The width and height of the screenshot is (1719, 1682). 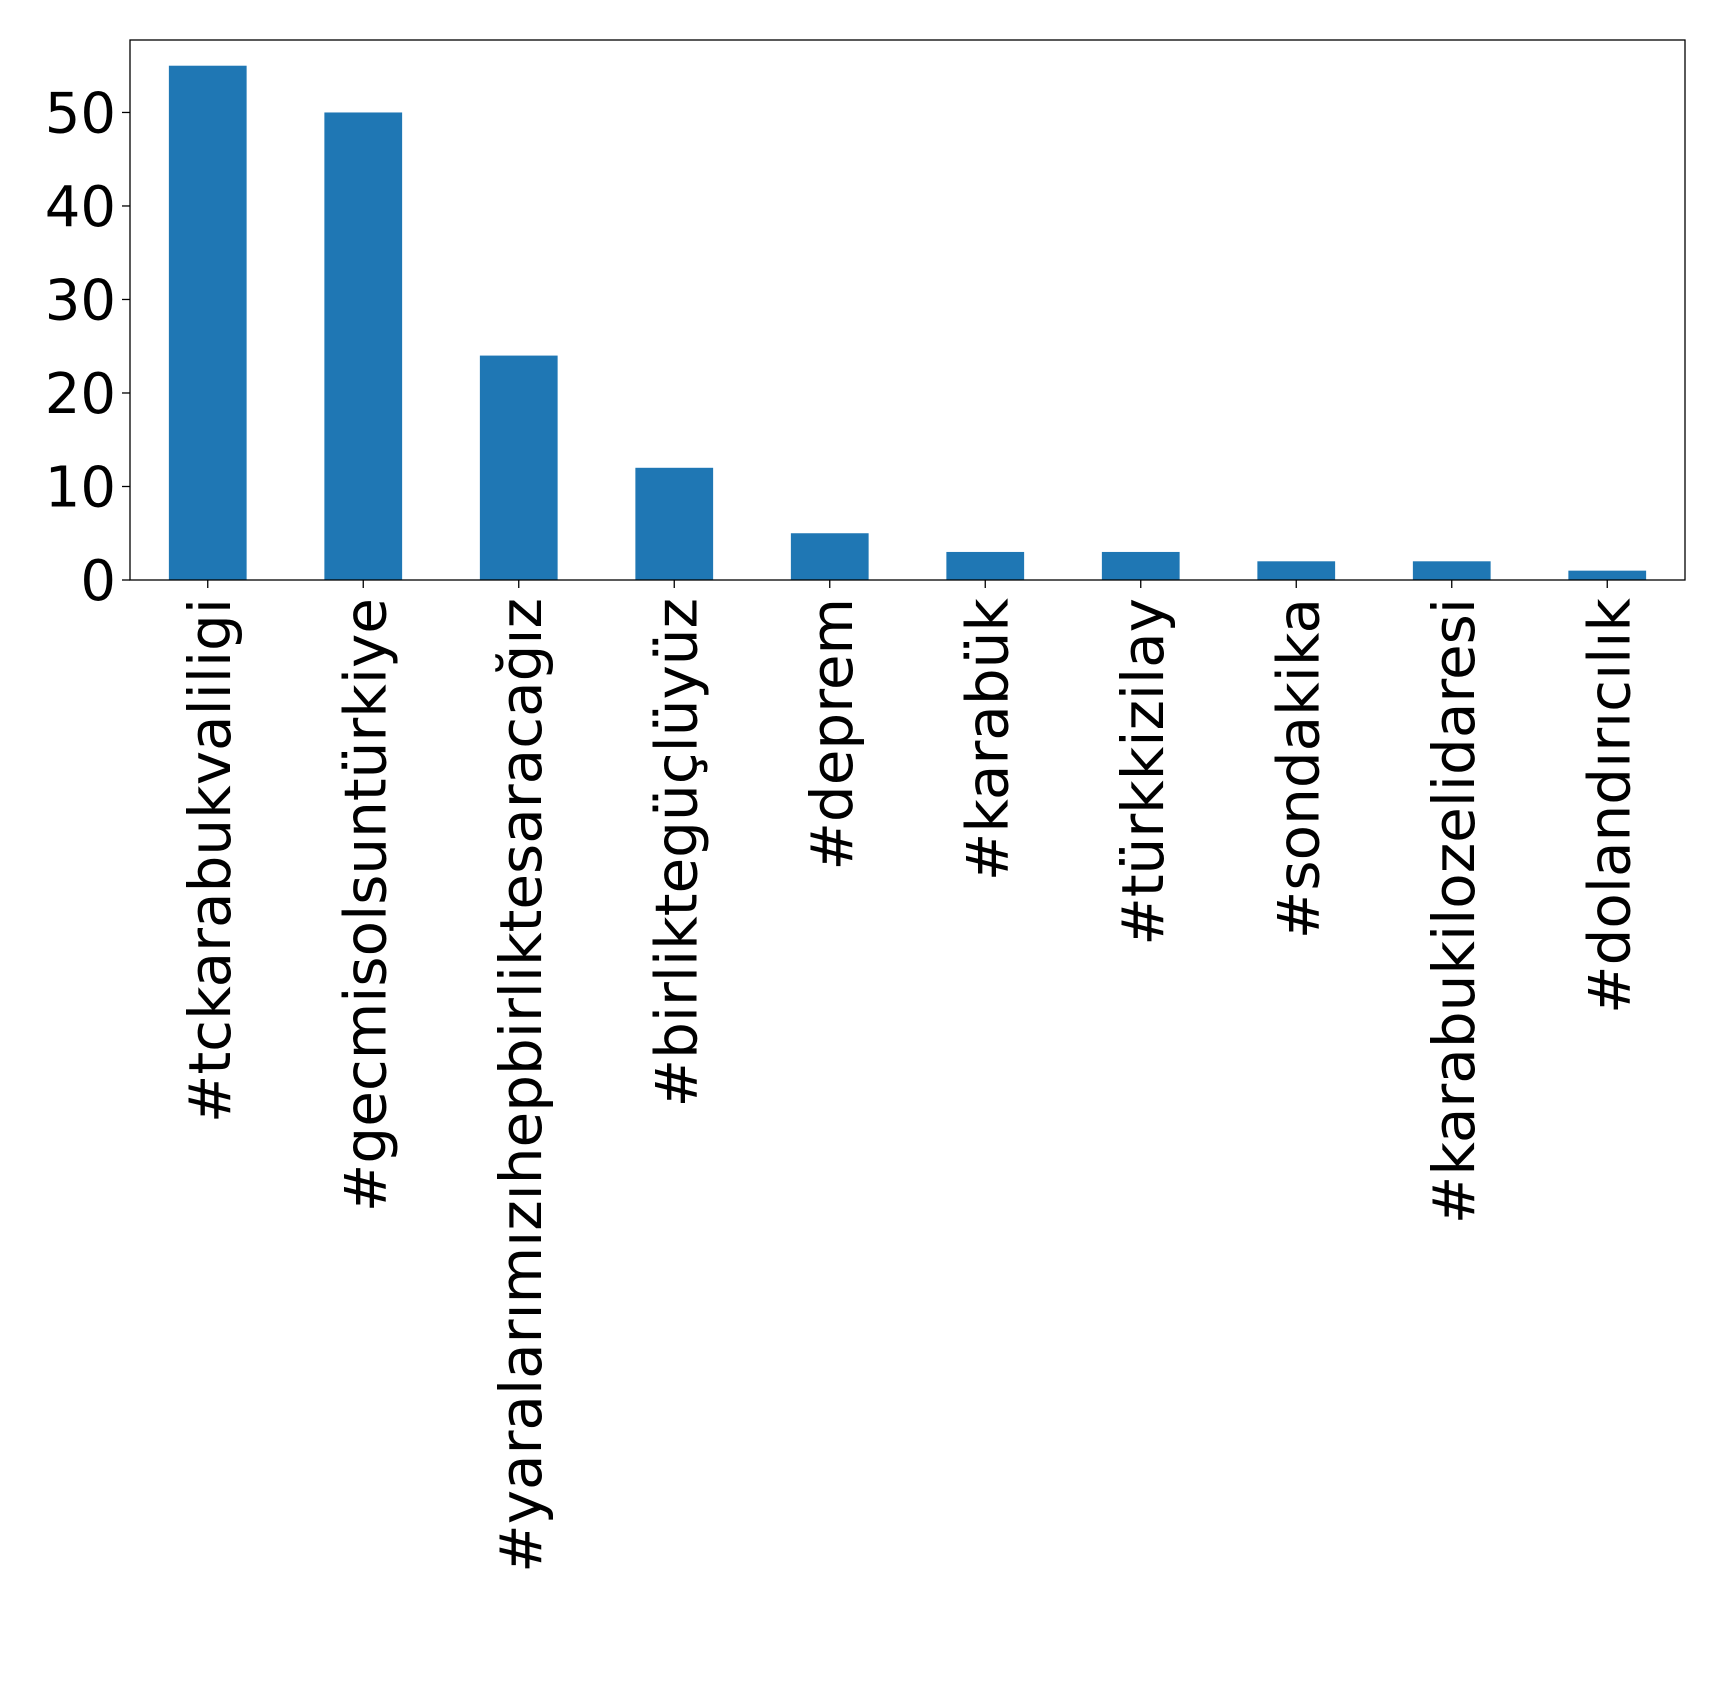 What do you see at coordinates (98, 581) in the screenshot?
I see `y-tick-label: 0` at bounding box center [98, 581].